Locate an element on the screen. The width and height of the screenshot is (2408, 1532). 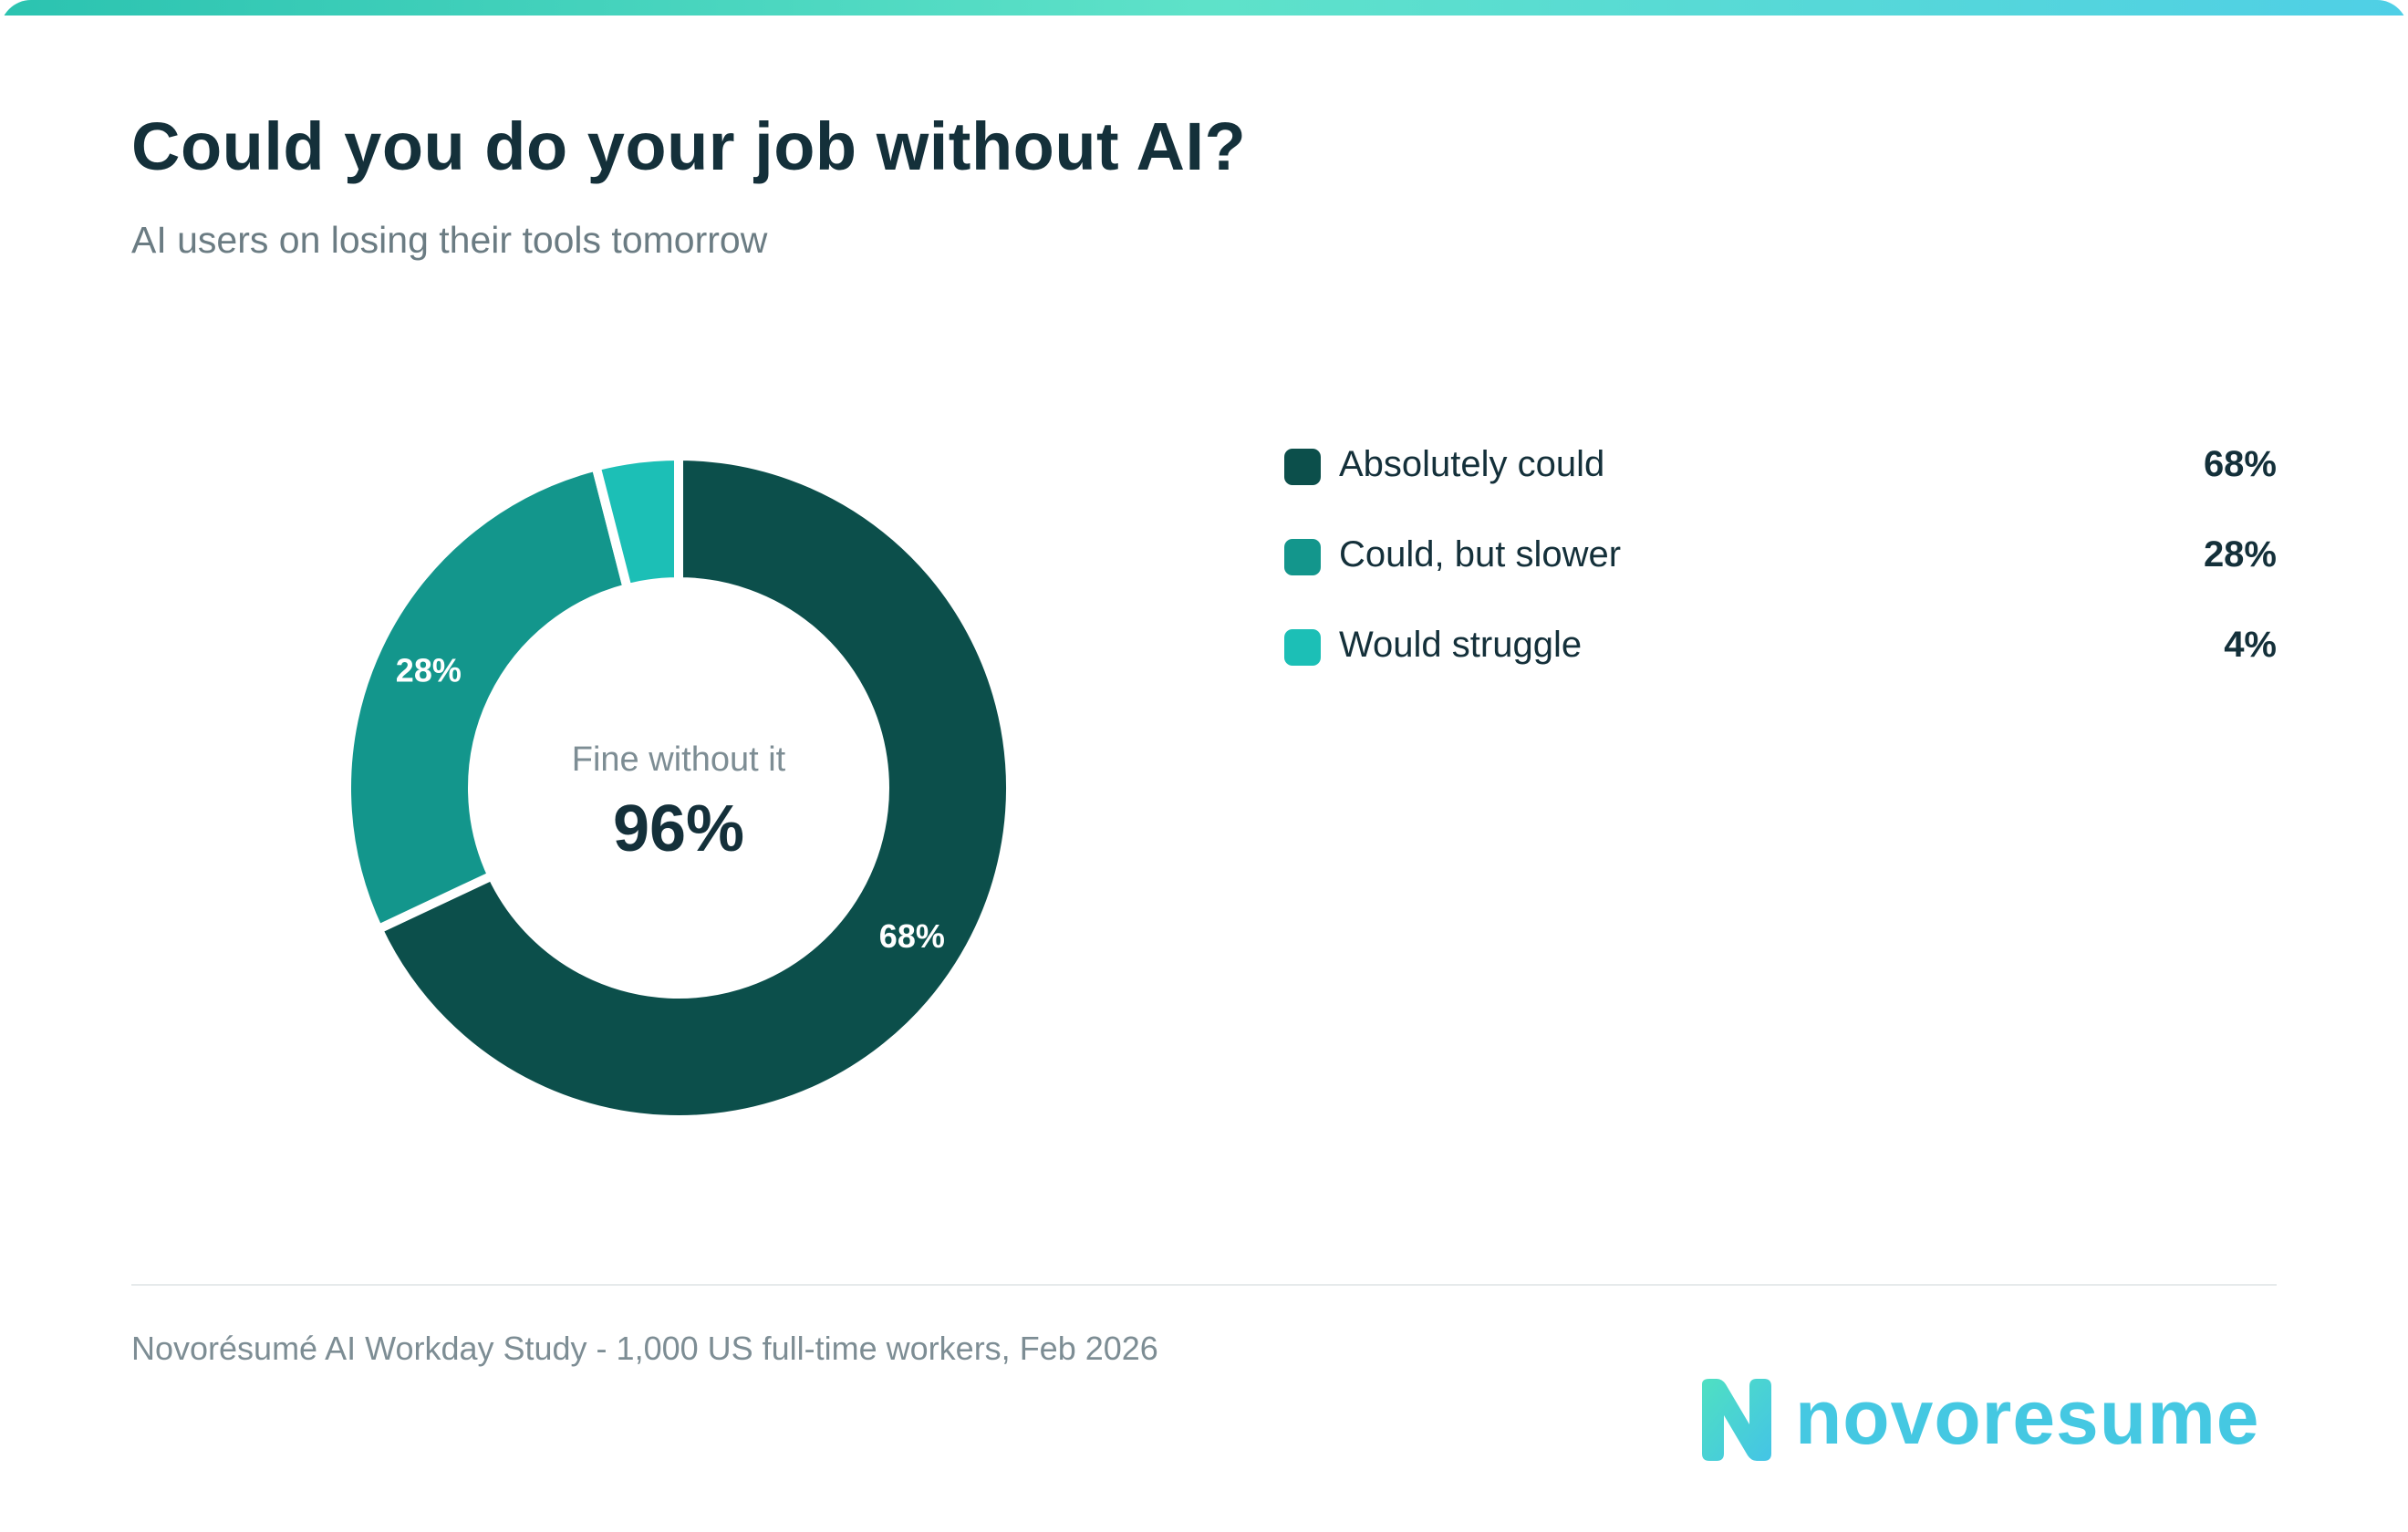
donut-slice-absolutely-could is located at coordinates (693, 787).